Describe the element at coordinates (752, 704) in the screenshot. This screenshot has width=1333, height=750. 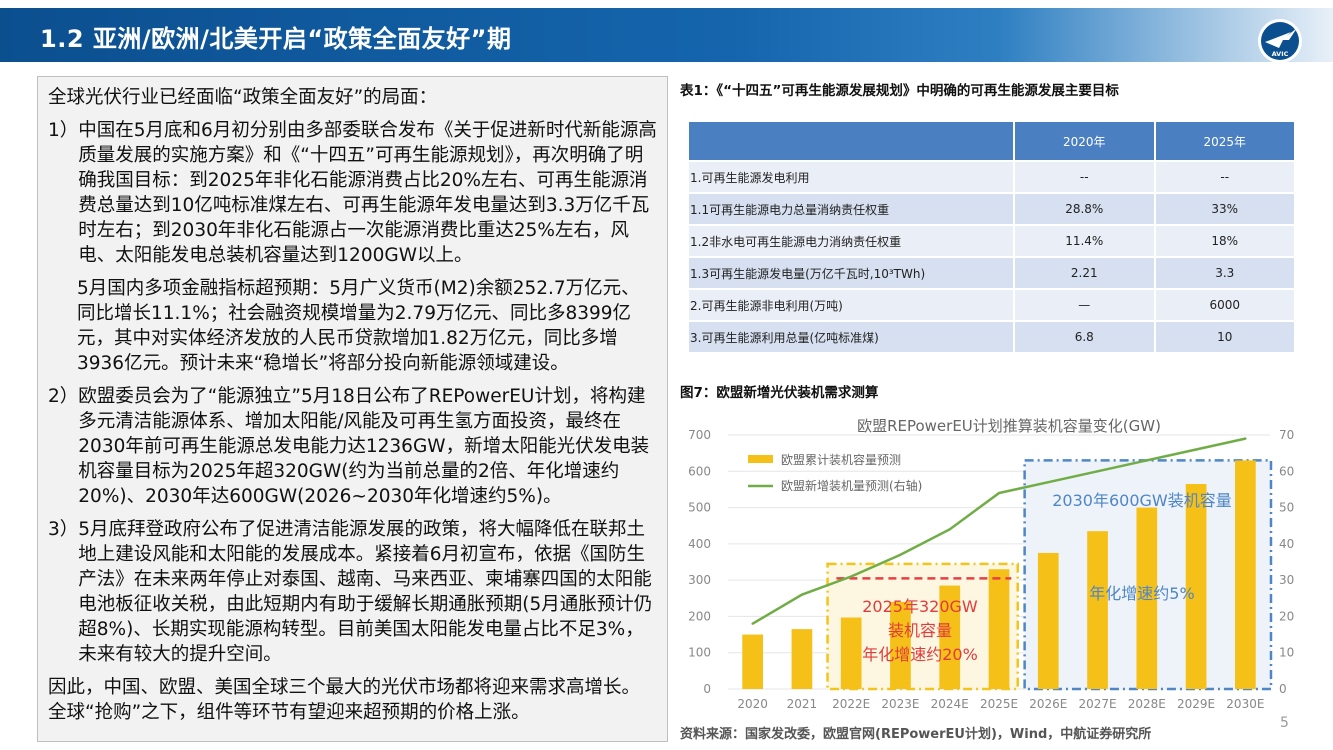
I see `x-tick-label: 2020` at that location.